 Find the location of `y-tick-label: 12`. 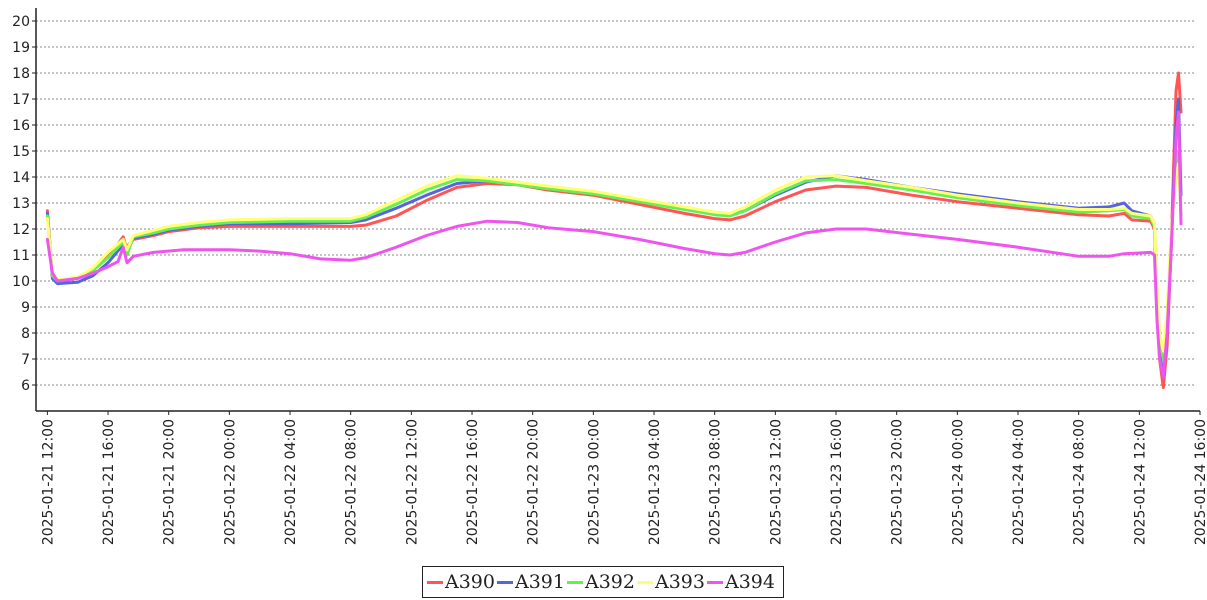

y-tick-label: 12 is located at coordinates (21, 230).